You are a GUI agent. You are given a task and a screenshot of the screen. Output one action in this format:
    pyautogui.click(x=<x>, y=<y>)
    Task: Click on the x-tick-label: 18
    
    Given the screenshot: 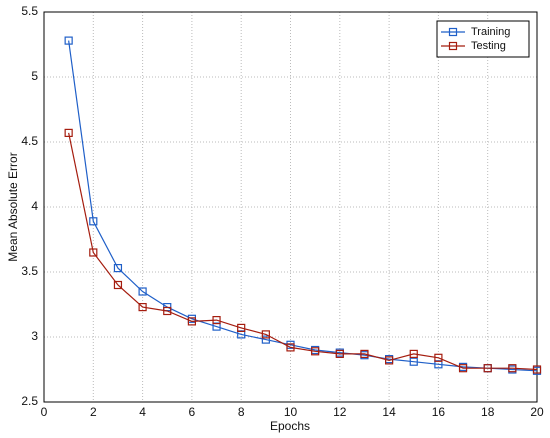 What is the action you would take?
    pyautogui.click(x=488, y=412)
    